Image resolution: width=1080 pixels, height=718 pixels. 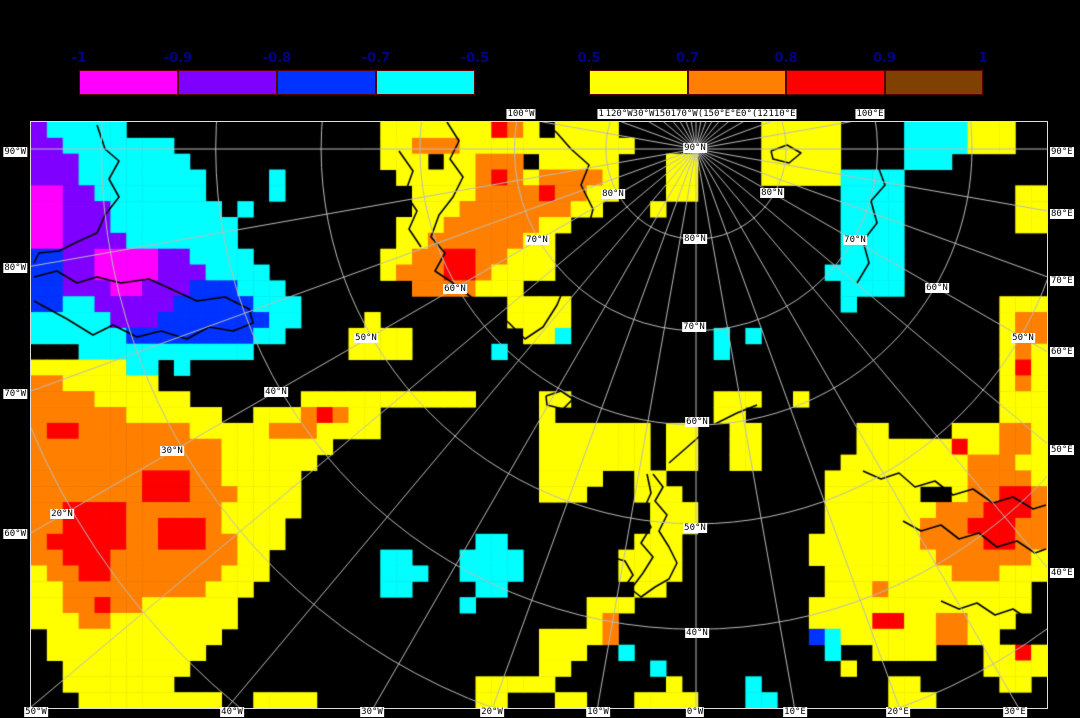 I want to click on colorbar-negative: -1 -0.9 -0.8 -0.7 -0.5, so click(x=280, y=73).